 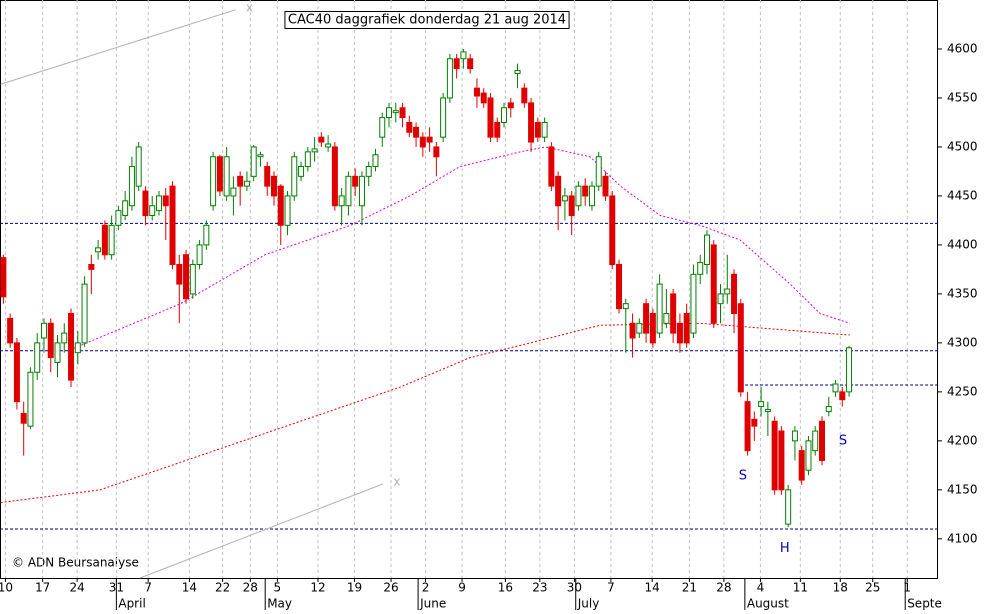 I want to click on month-label: June, so click(x=432, y=604).